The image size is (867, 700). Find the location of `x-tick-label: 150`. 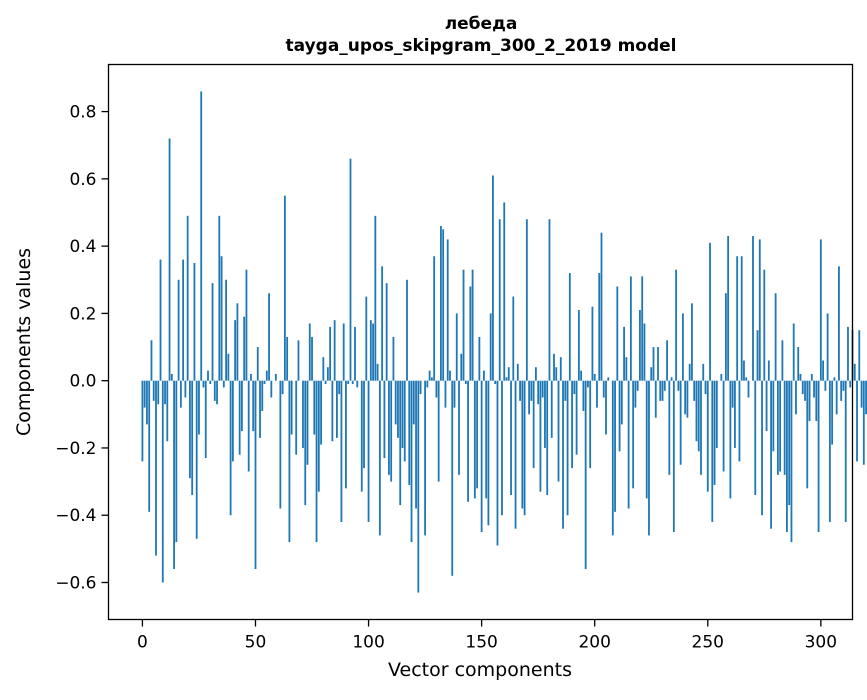

x-tick-label: 150 is located at coordinates (481, 643).